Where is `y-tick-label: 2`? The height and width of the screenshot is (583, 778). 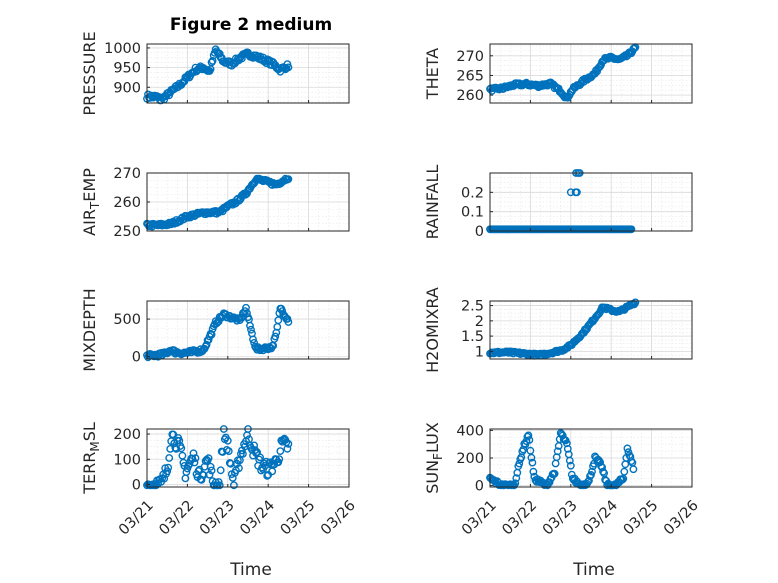
y-tick-label: 2 is located at coordinates (479, 322).